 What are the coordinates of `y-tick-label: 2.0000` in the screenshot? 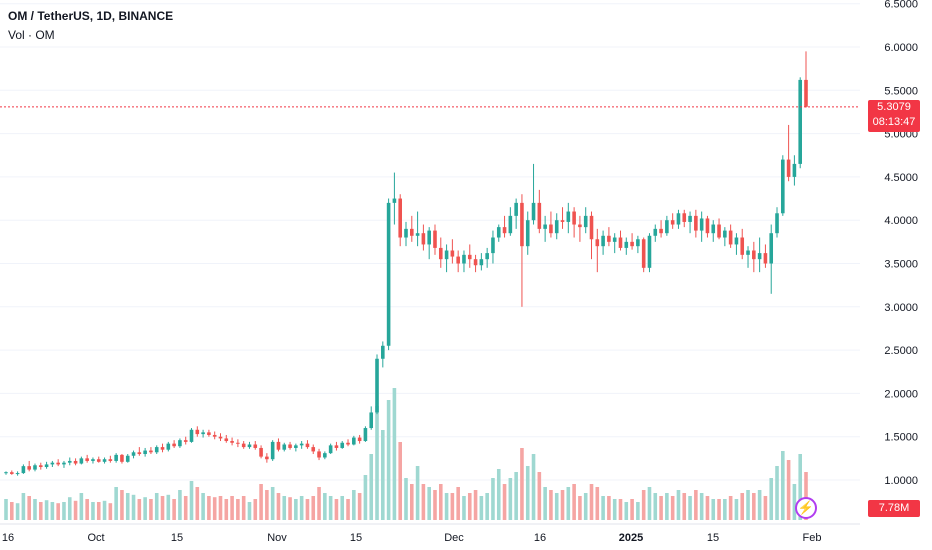 It's located at (901, 394).